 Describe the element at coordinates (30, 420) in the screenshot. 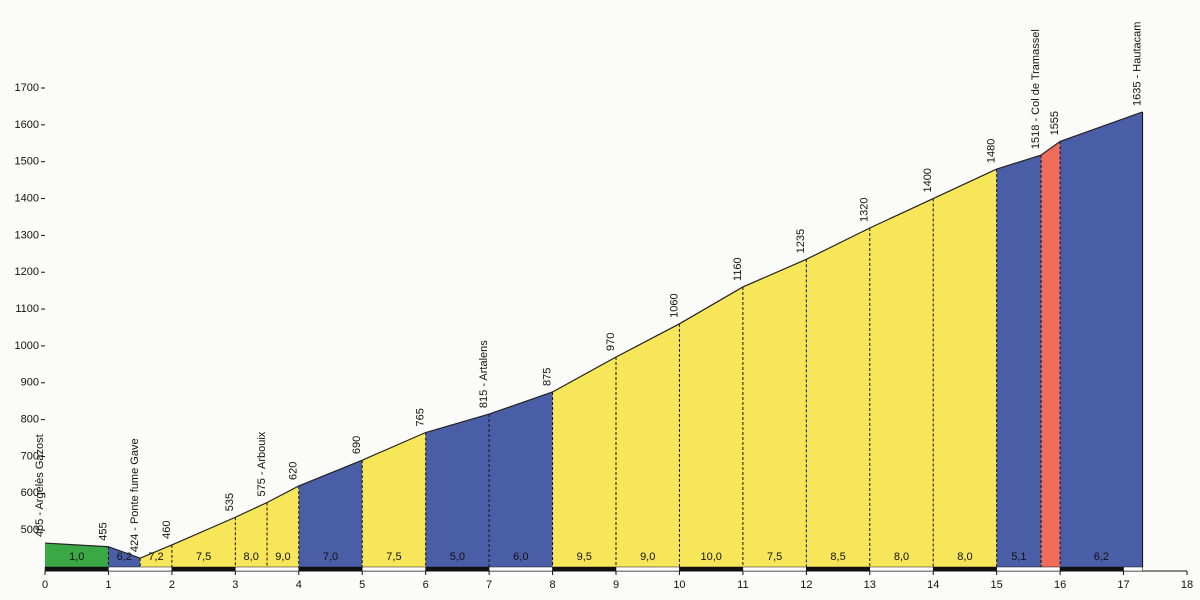

I see `y-tick-label: 800` at that location.